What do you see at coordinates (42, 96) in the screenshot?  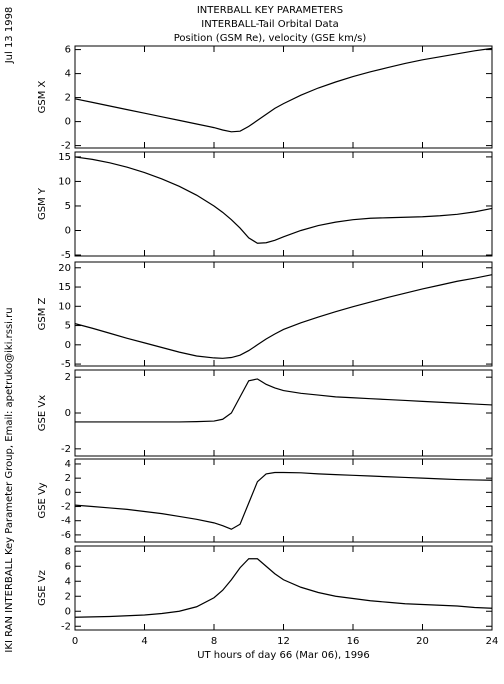 I see `y-axis-label: GSM X` at bounding box center [42, 96].